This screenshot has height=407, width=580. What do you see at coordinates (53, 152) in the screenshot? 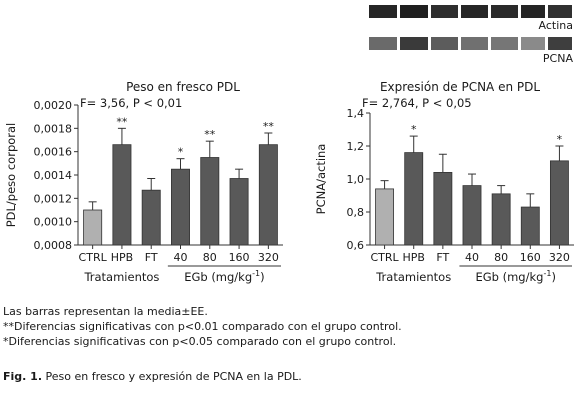
I see `y-tick-label: 0,0016` at bounding box center [53, 152].